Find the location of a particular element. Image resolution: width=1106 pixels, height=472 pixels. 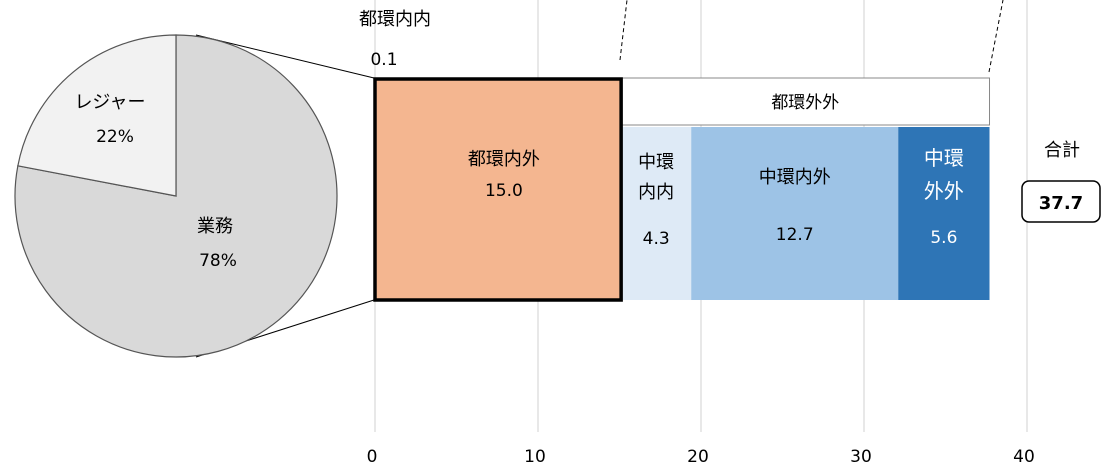

pie-label-percent-業務: 78% is located at coordinates (218, 261).